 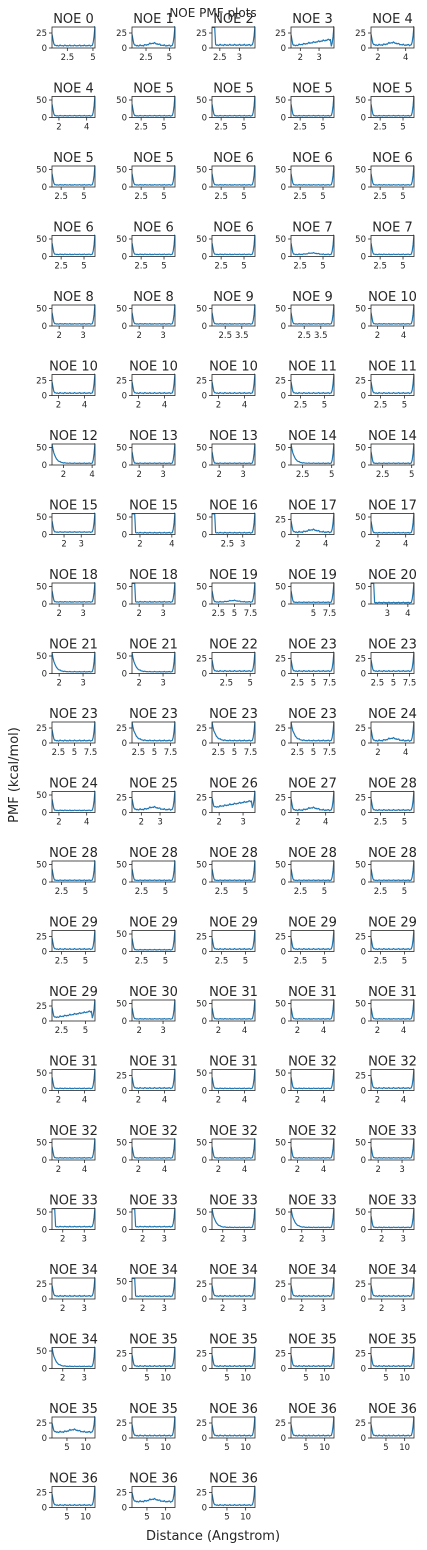 I want to click on x-tick-label: 3.5, so click(x=242, y=336).